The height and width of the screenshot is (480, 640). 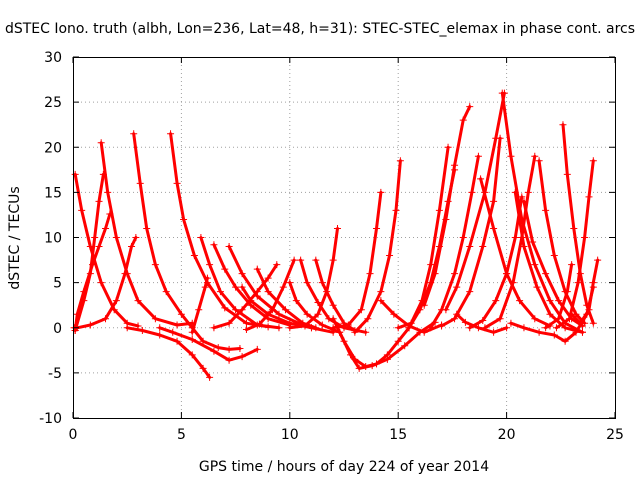 What do you see at coordinates (53, 148) in the screenshot?
I see `y-tick-label: 20` at bounding box center [53, 148].